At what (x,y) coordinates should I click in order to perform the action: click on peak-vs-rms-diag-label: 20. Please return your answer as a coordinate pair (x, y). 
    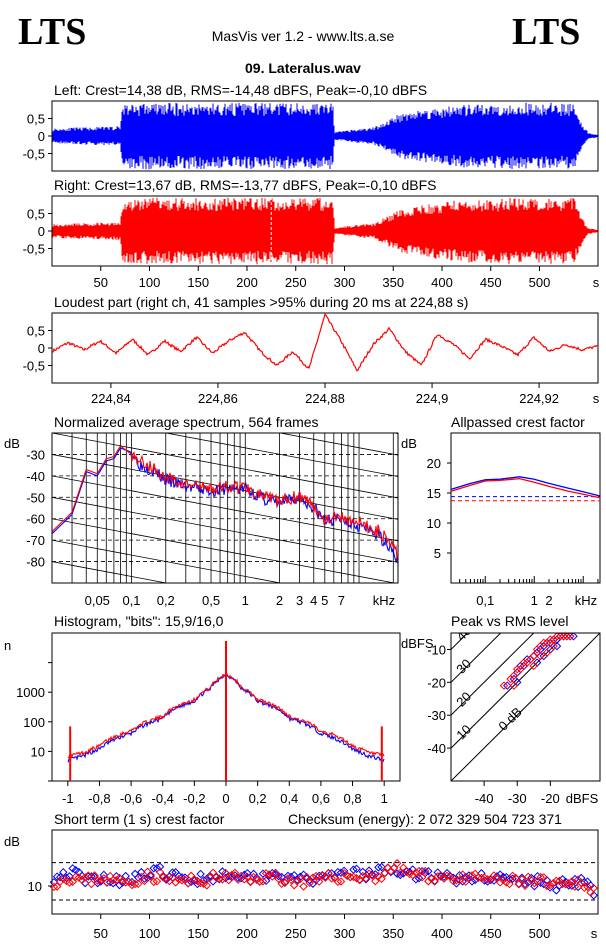
    Looking at the image, I should click on (463, 699).